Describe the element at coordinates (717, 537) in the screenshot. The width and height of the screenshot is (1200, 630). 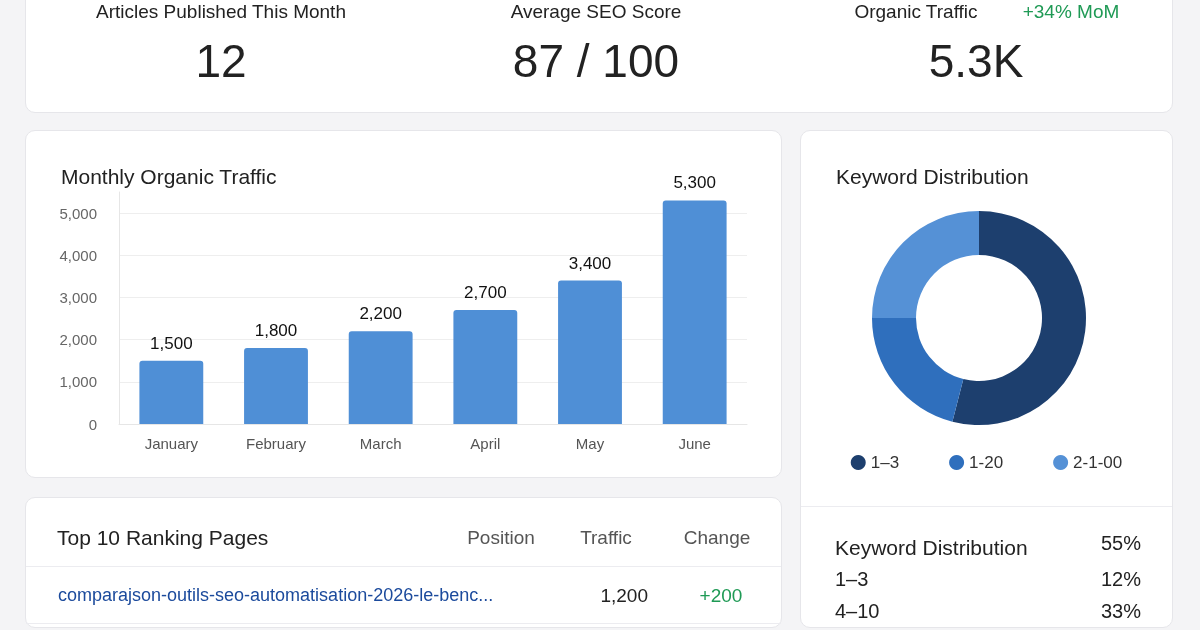
I see `text: Change` at that location.